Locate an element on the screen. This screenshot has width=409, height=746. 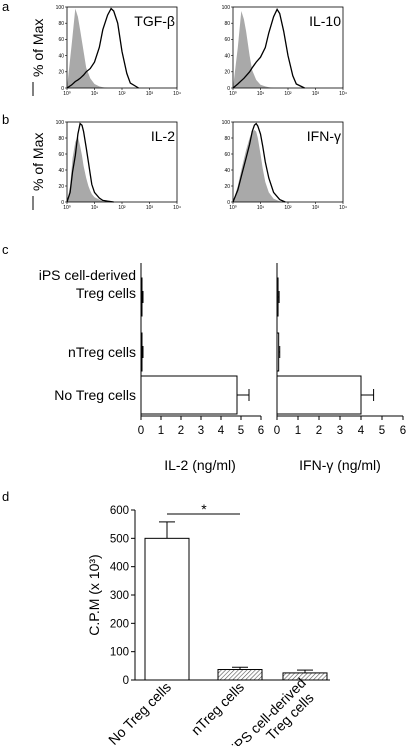
x-category-label: No Treg cells is located at coordinates (139, 712).